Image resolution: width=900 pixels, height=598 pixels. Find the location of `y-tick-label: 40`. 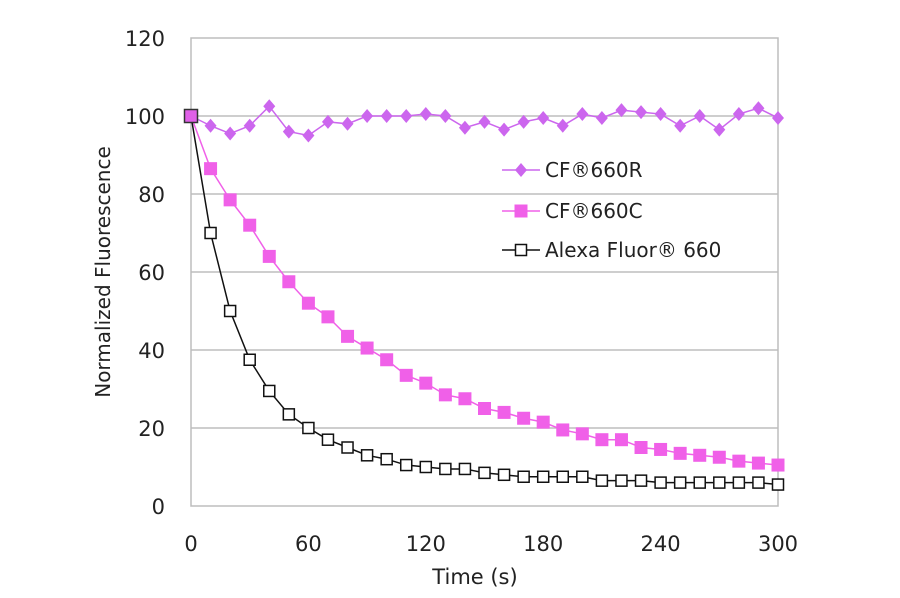

y-tick-label: 40 is located at coordinates (151, 351).